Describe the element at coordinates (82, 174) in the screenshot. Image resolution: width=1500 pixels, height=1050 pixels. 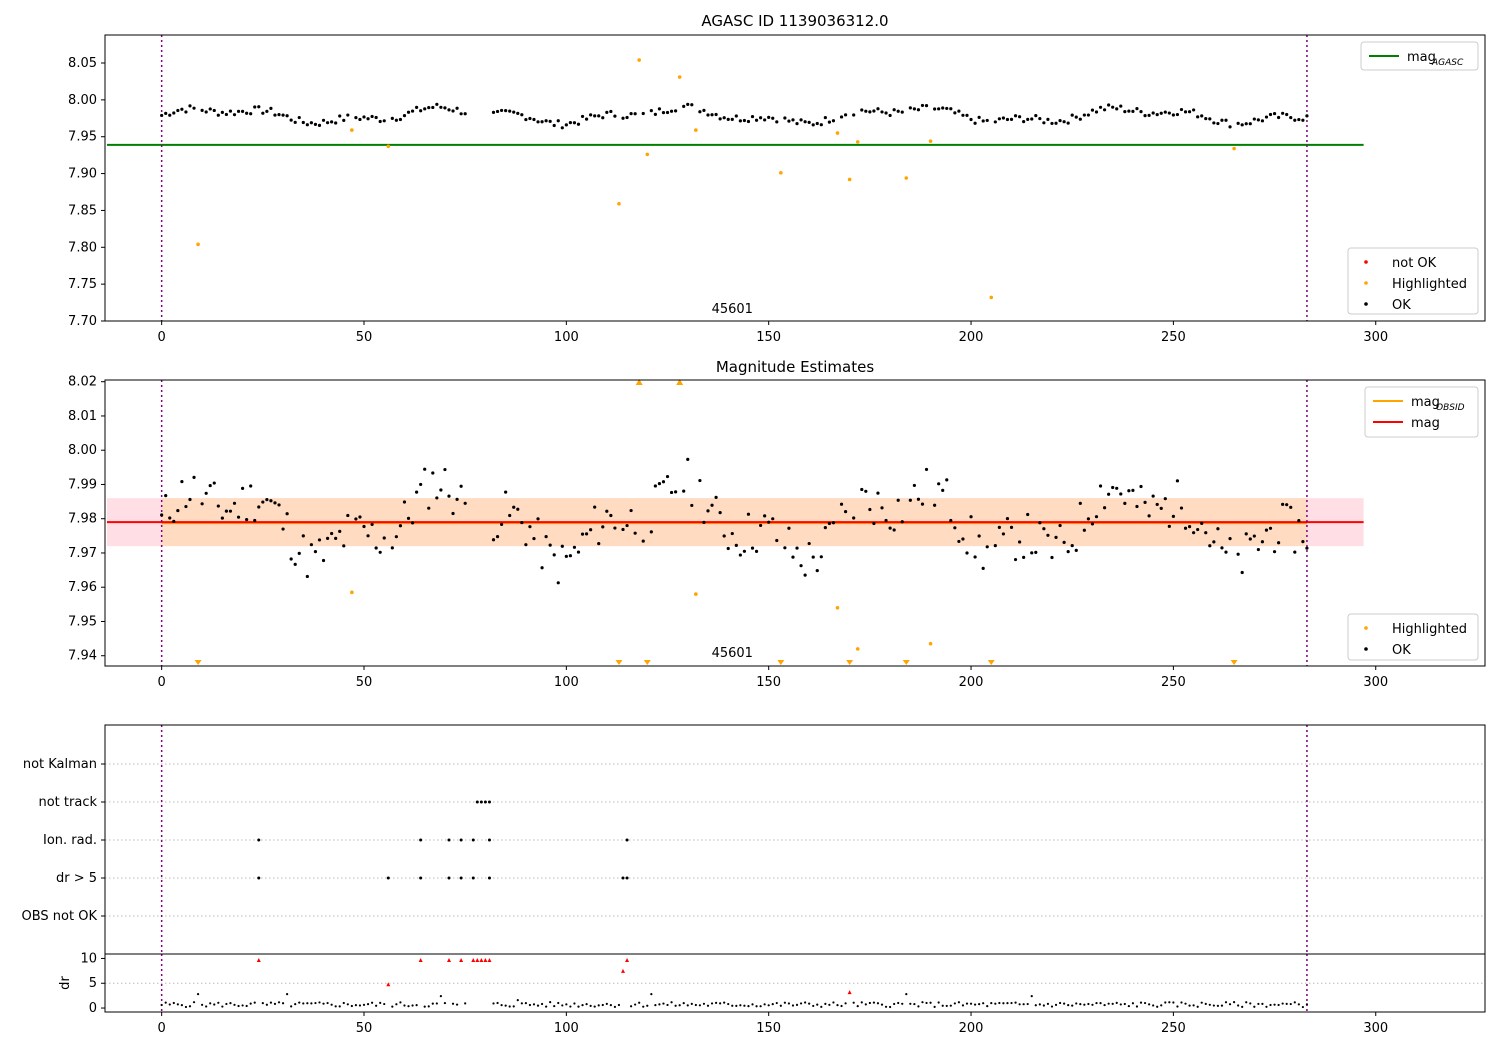
I see `y-tick-label: 7.90` at that location.